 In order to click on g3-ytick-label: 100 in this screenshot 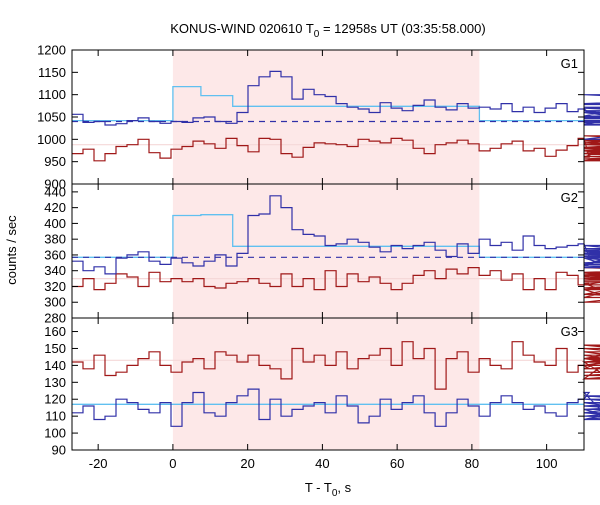, I will do `click(55, 433)`.